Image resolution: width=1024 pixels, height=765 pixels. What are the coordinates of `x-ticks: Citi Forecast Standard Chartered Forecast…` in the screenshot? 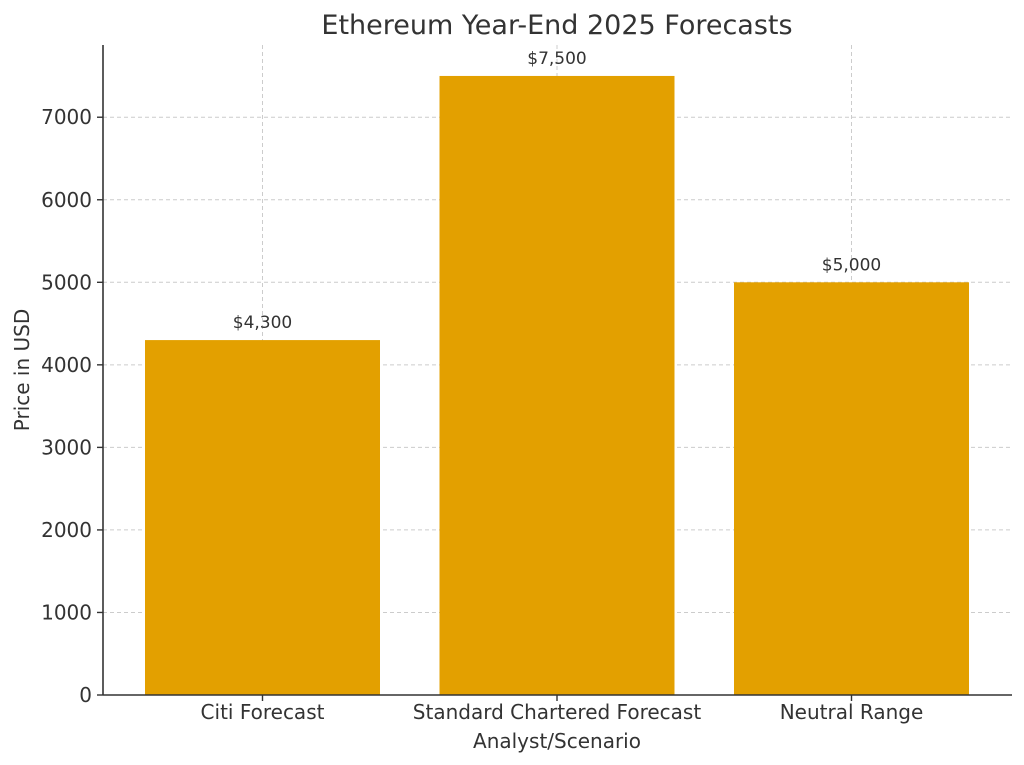 It's located at (562, 709).